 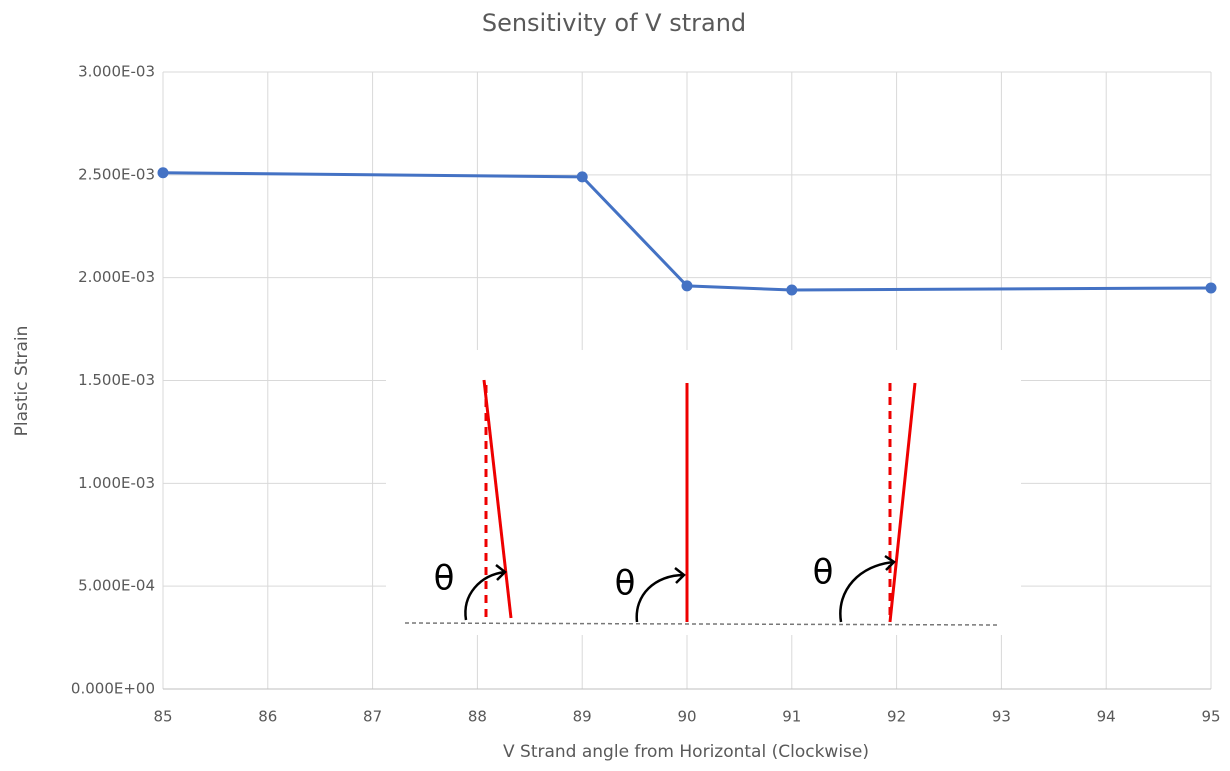 What do you see at coordinates (372, 717) in the screenshot?
I see `x-tick-label: 87` at bounding box center [372, 717].